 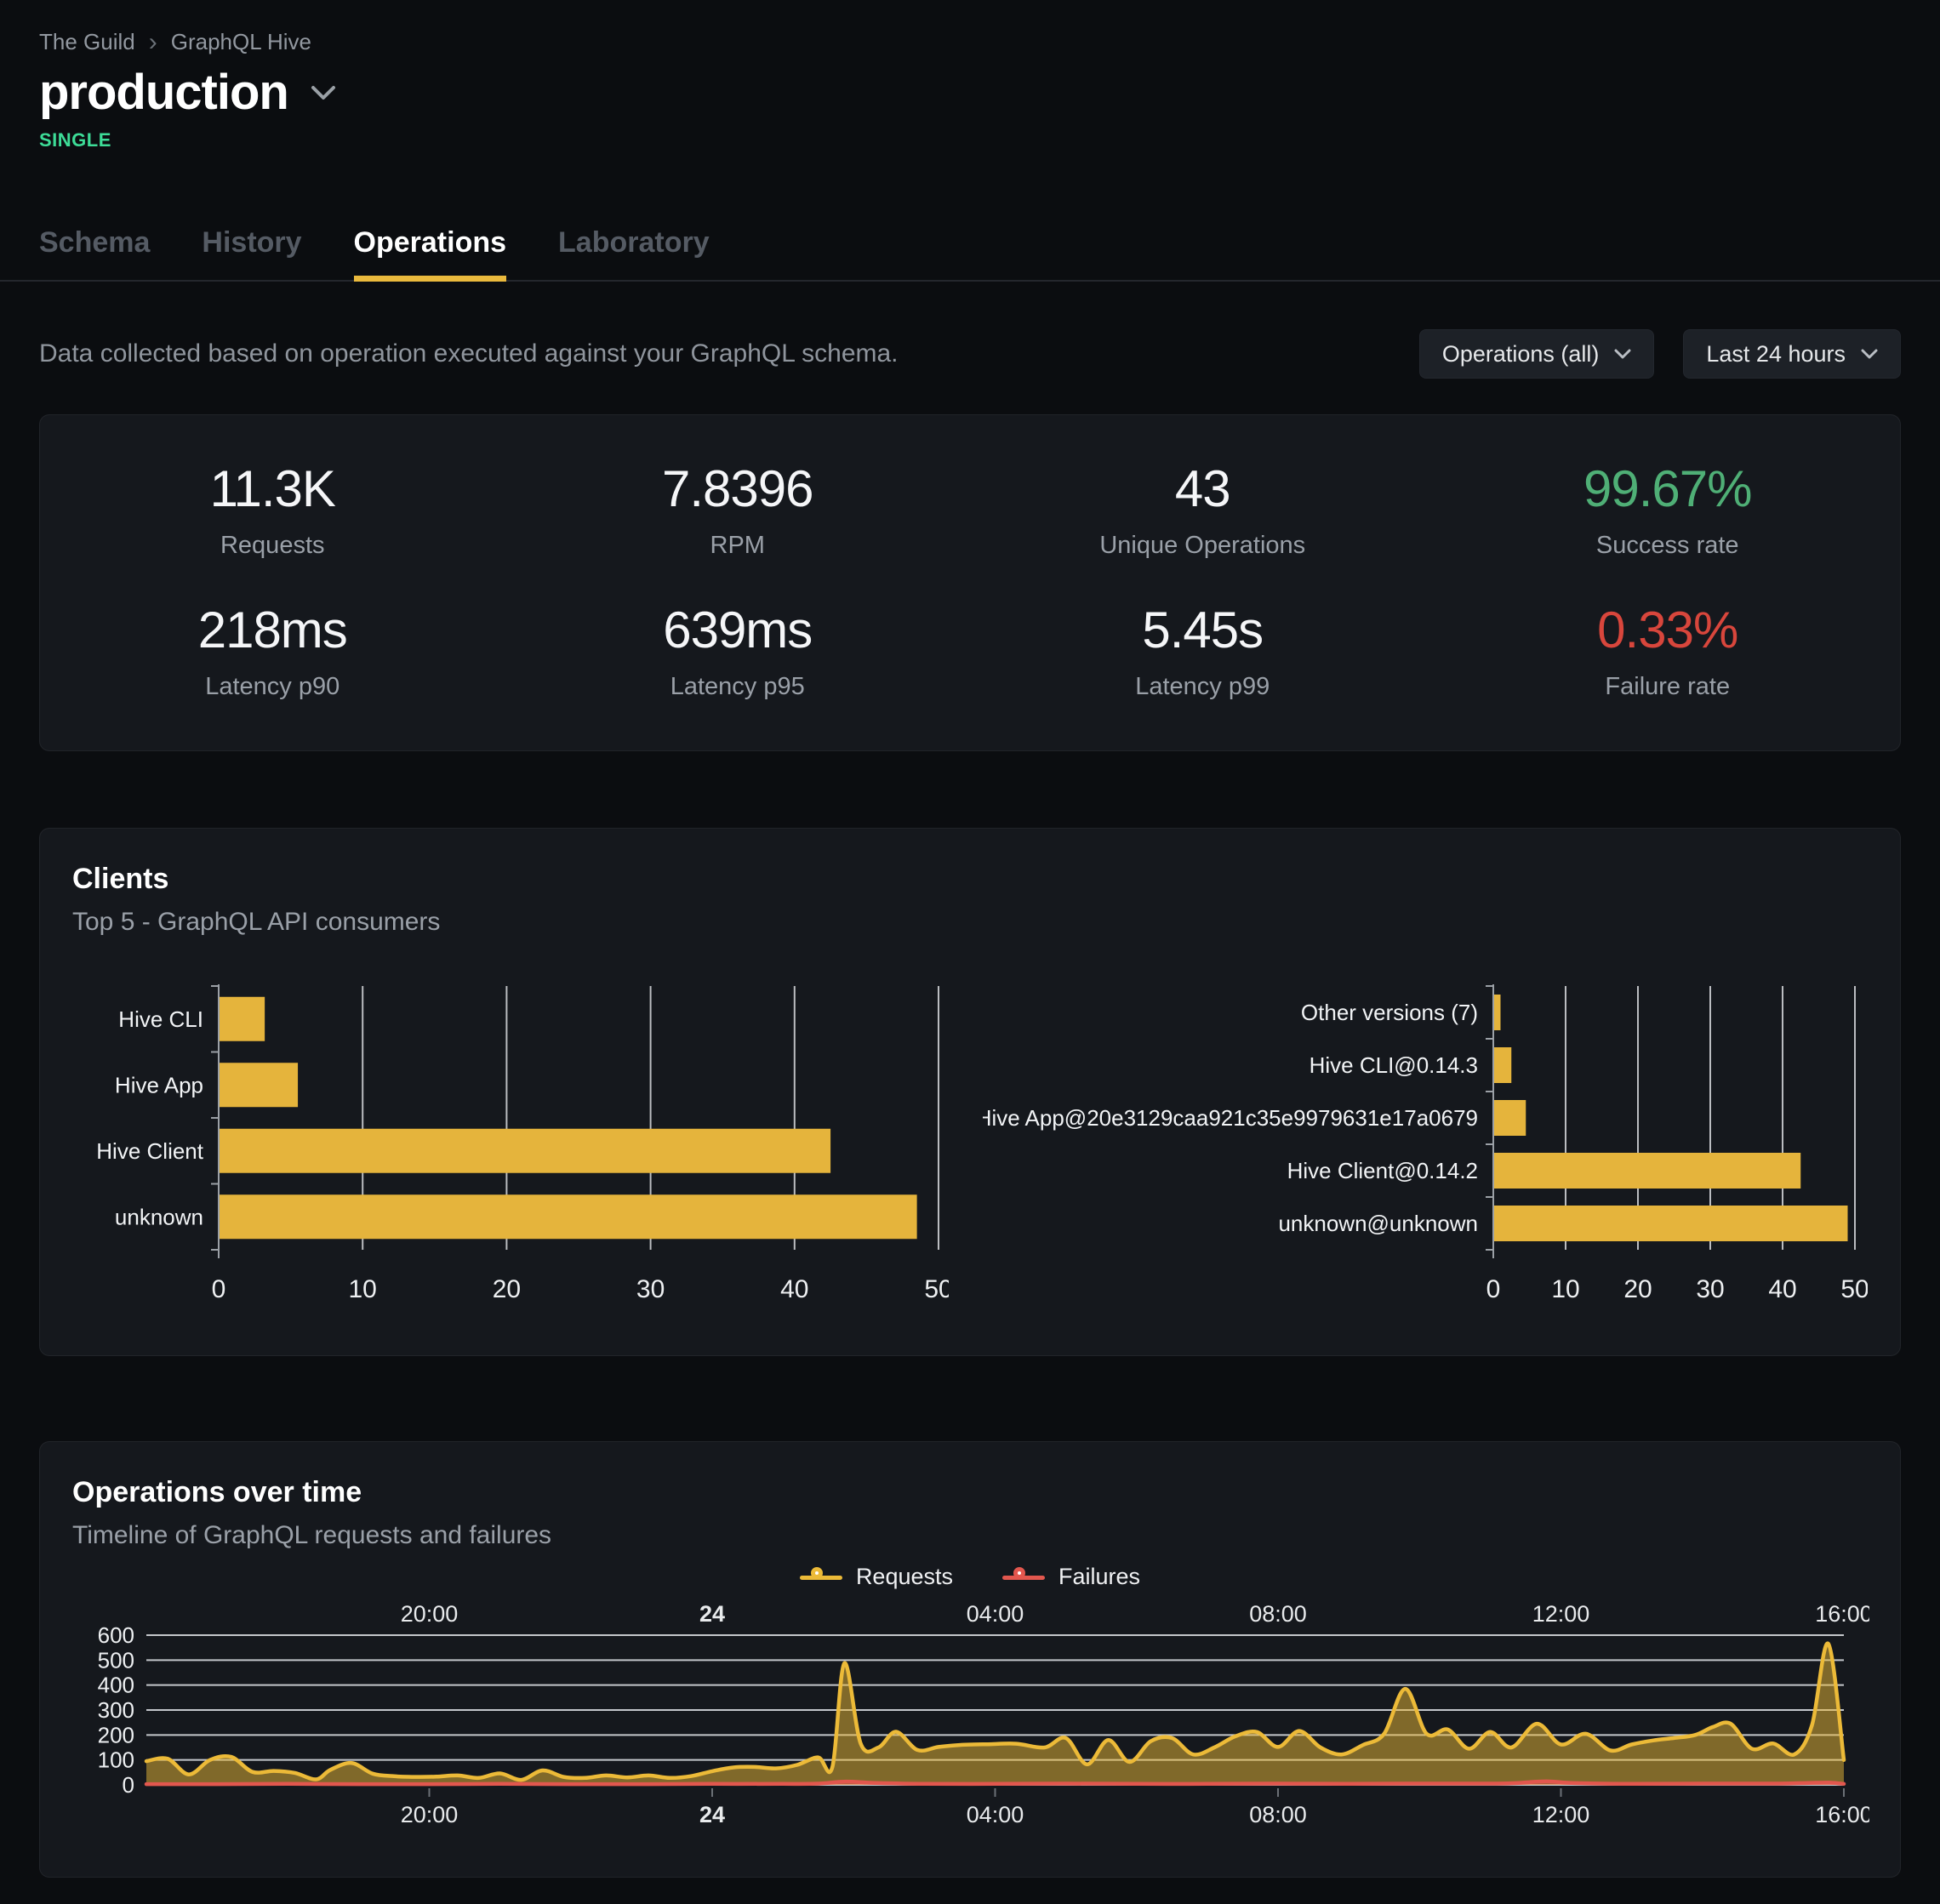 I want to click on stat-value: 99.67%, so click(x=1667, y=489).